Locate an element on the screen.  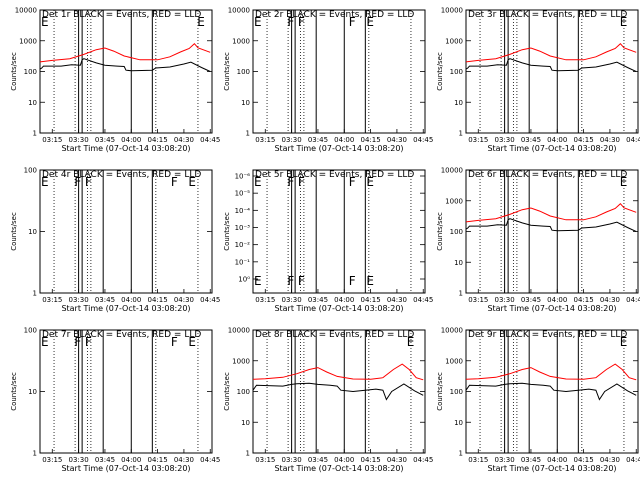
panel-title: Det 8r BLACK = Events, RED = LLD is located at coordinates (334, 335).